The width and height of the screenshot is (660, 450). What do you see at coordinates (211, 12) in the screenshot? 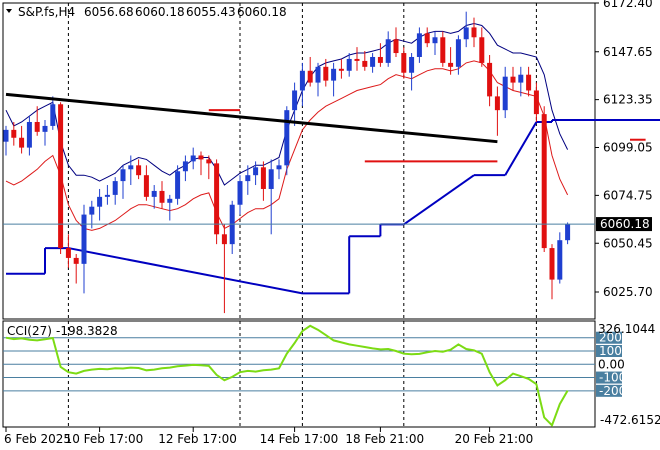
I see `low-value: 6055.43` at bounding box center [211, 12].